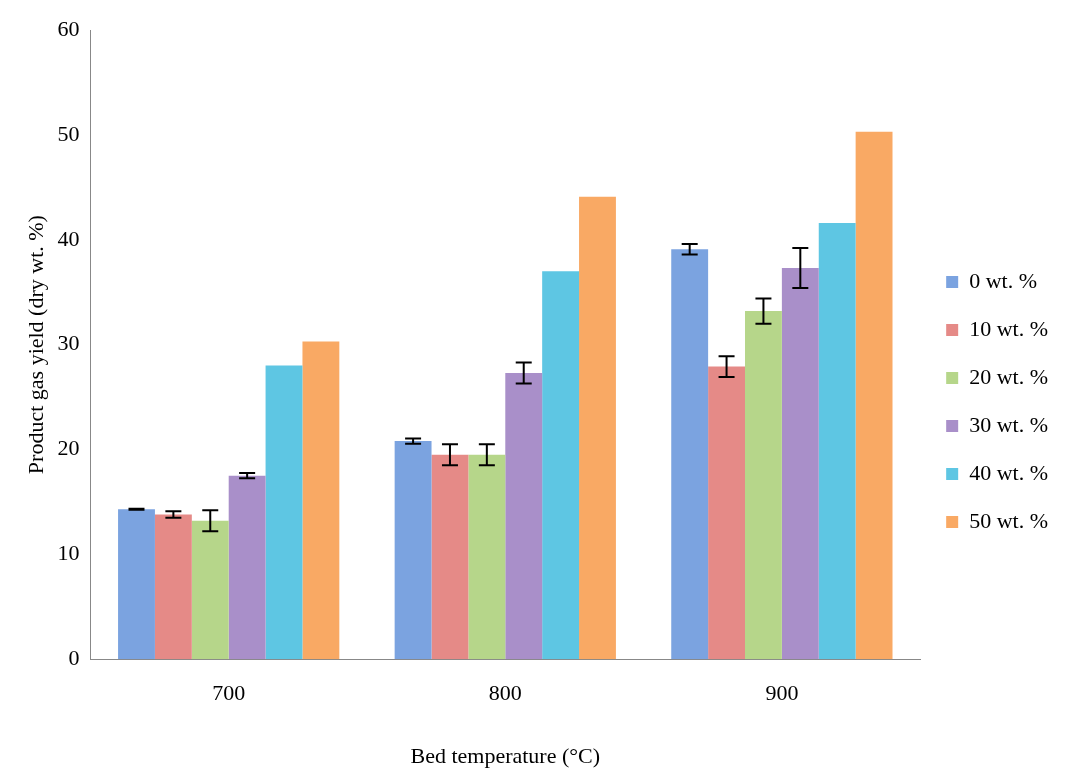 This screenshot has height=784, width=1078. What do you see at coordinates (68, 343) in the screenshot?
I see `y-tick-label: 30` at bounding box center [68, 343].